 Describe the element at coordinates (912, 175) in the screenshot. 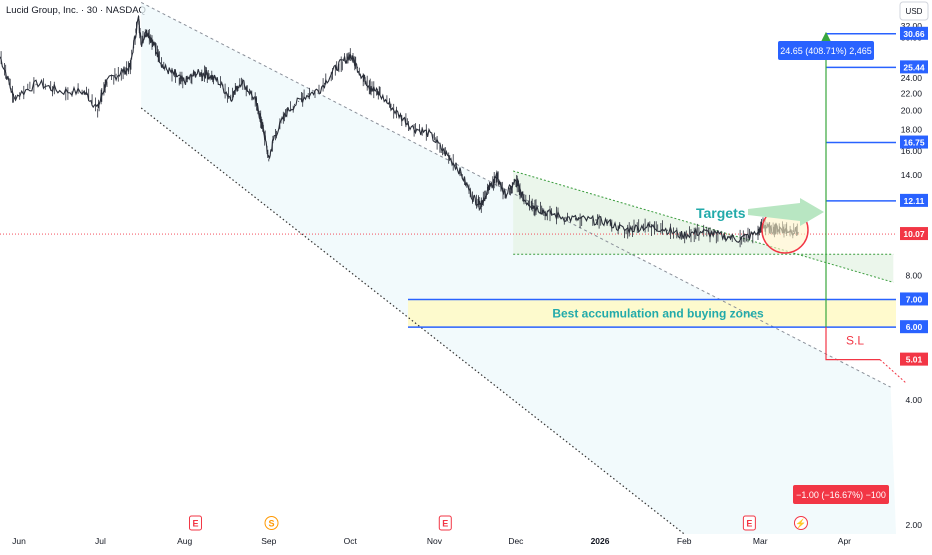

I see `y-tick-label: 14.00` at that location.